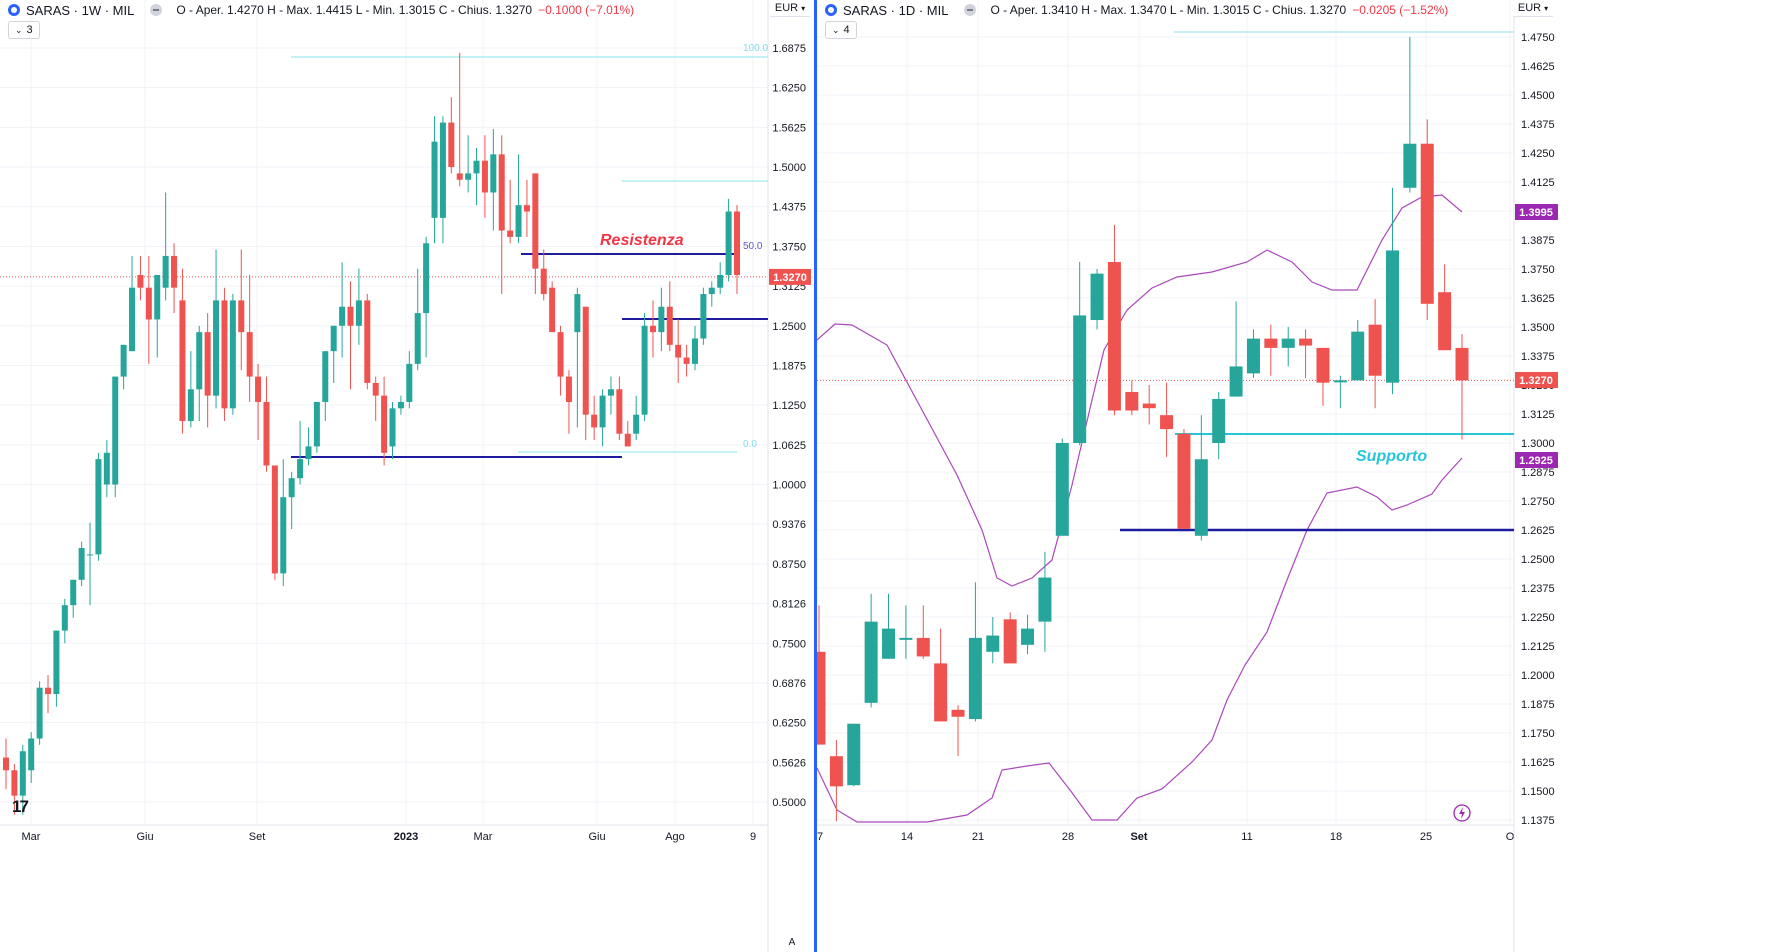  Describe the element at coordinates (791, 476) in the screenshot. I see `price-axis-bg` at that location.